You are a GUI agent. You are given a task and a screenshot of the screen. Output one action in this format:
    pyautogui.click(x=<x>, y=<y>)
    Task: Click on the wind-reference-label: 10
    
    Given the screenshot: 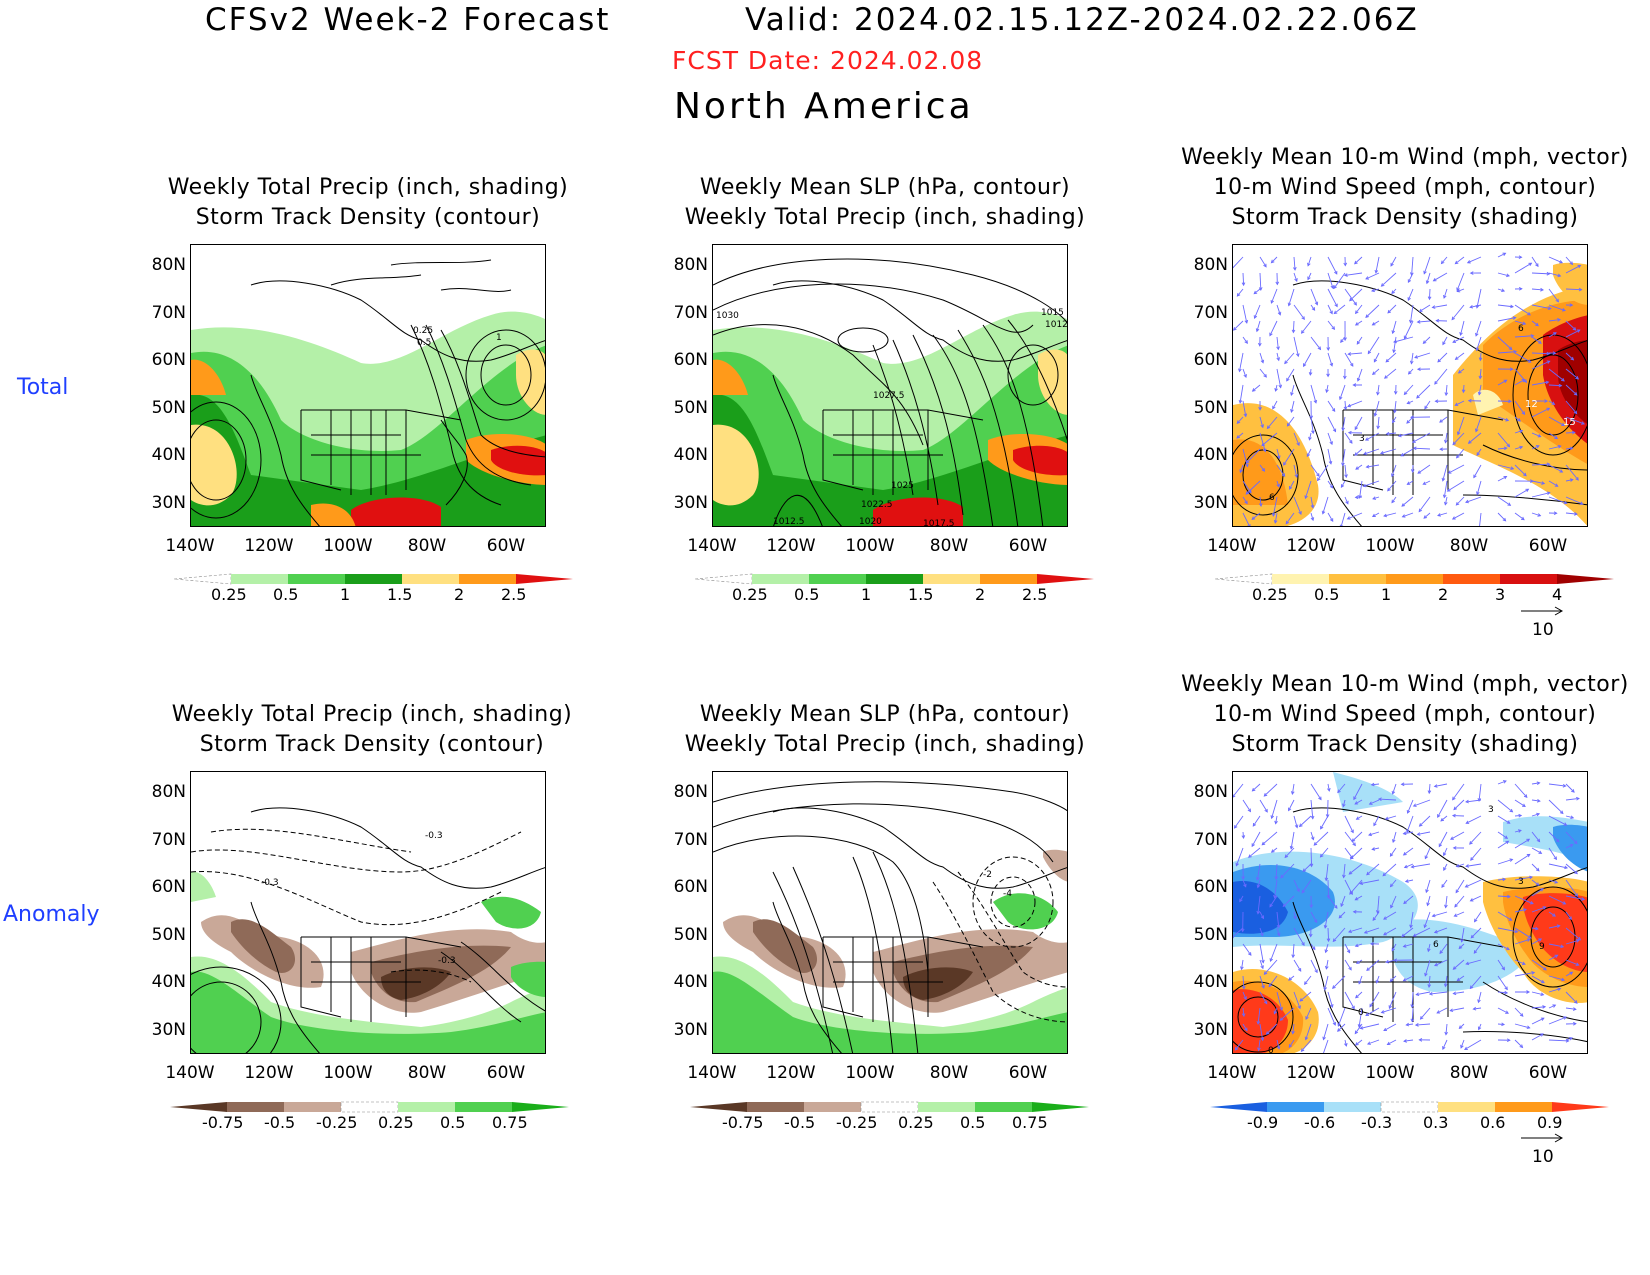 What is the action you would take?
    pyautogui.click(x=1543, y=630)
    